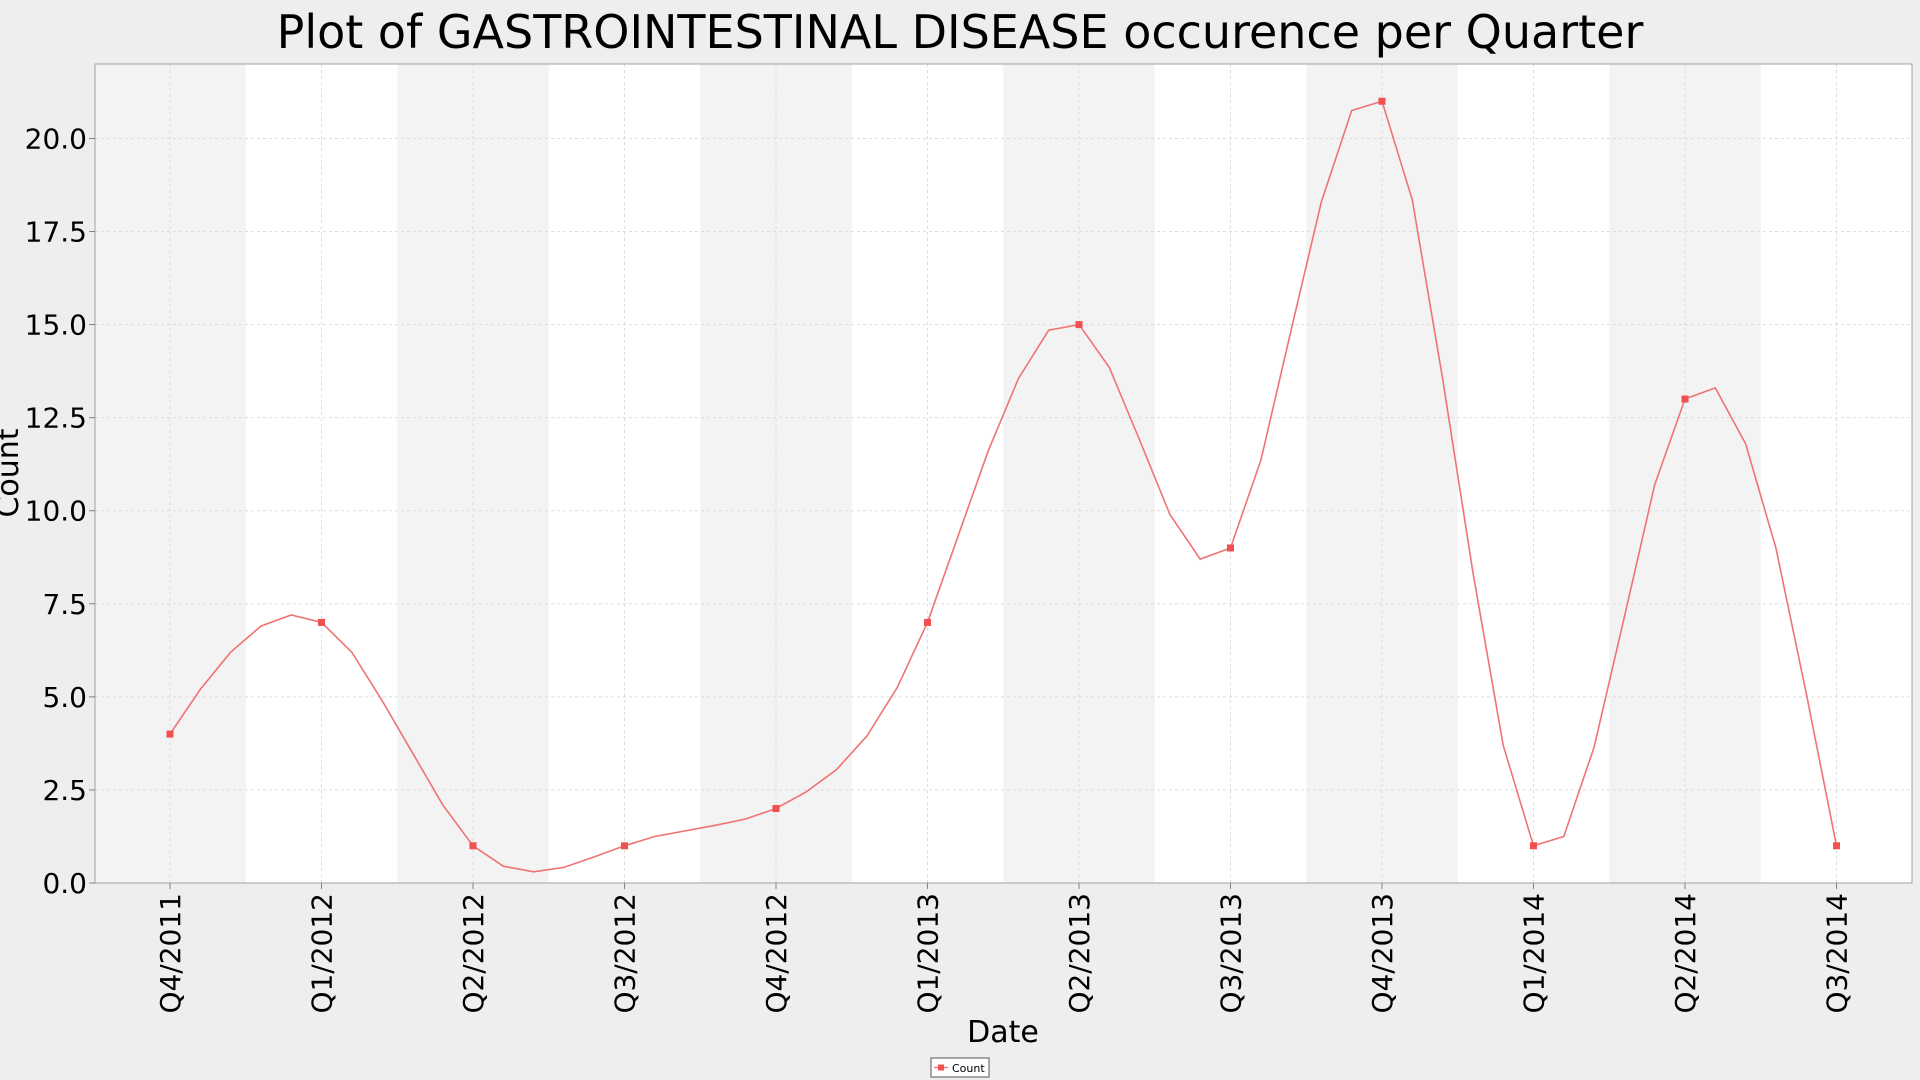 The image size is (1920, 1080). What do you see at coordinates (64, 883) in the screenshot?
I see `y-tick-label: 0.0` at bounding box center [64, 883].